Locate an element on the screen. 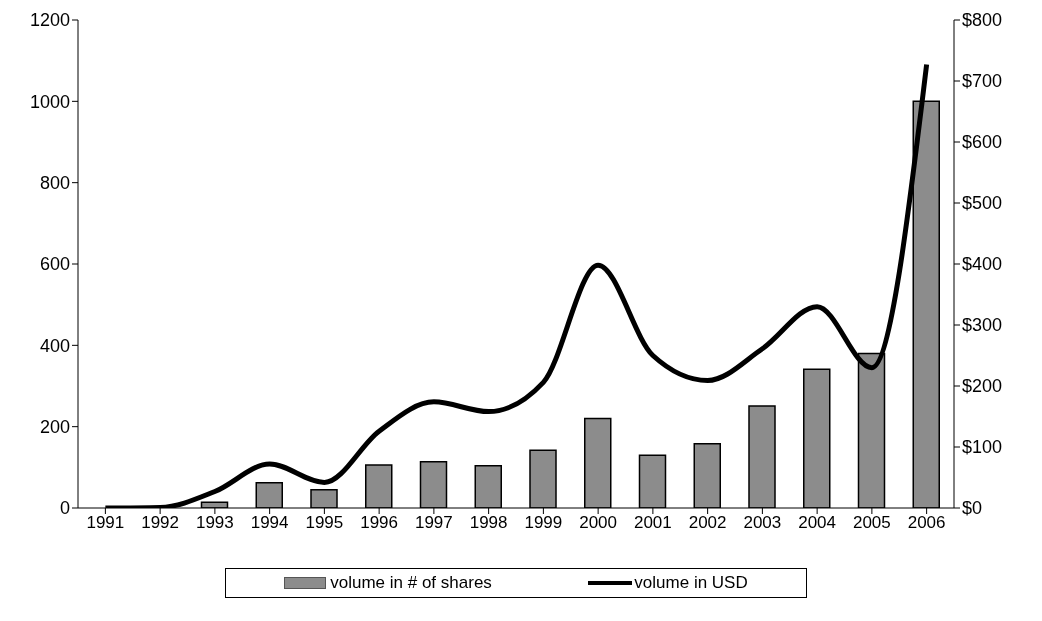 Image resolution: width=1042 pixels, height=621 pixels. x-tick-label: 2005 is located at coordinates (871, 523).